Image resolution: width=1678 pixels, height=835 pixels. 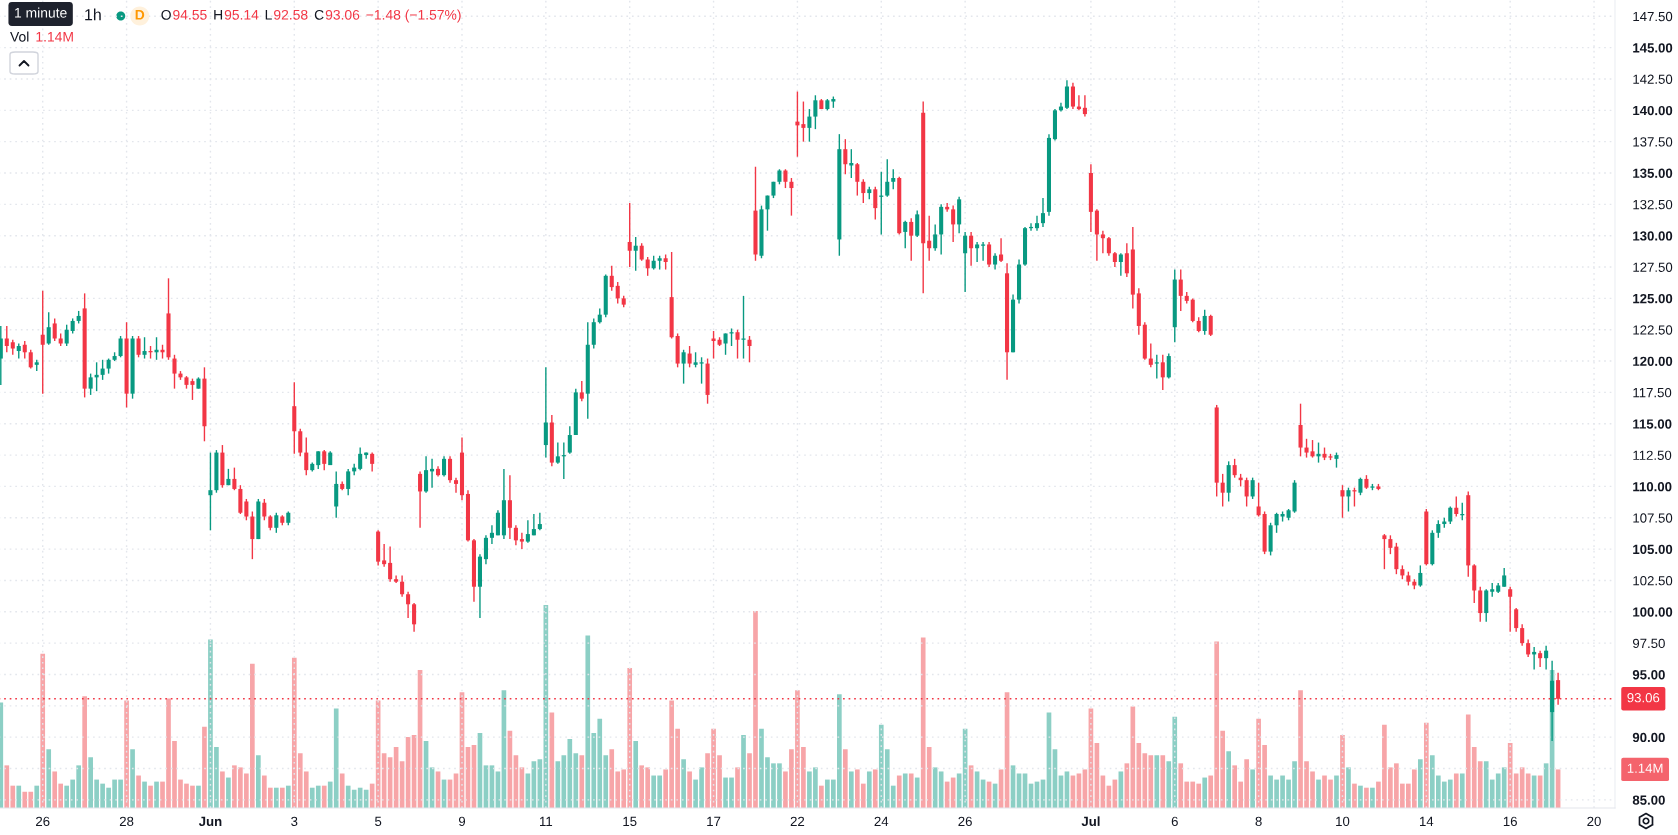 I want to click on y-tick-label: 122.50, so click(x=1653, y=330).